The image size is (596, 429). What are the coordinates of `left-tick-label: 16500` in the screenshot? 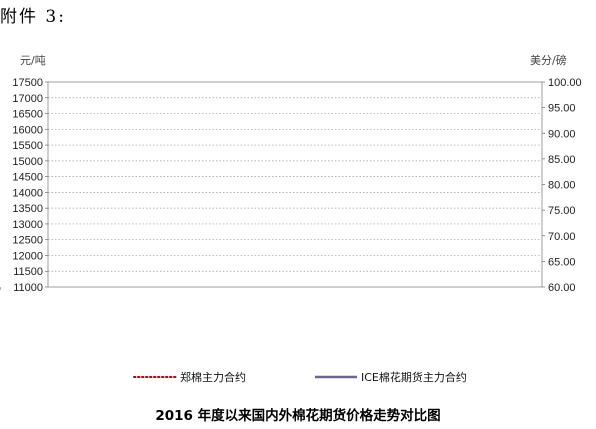 It's located at (27, 115).